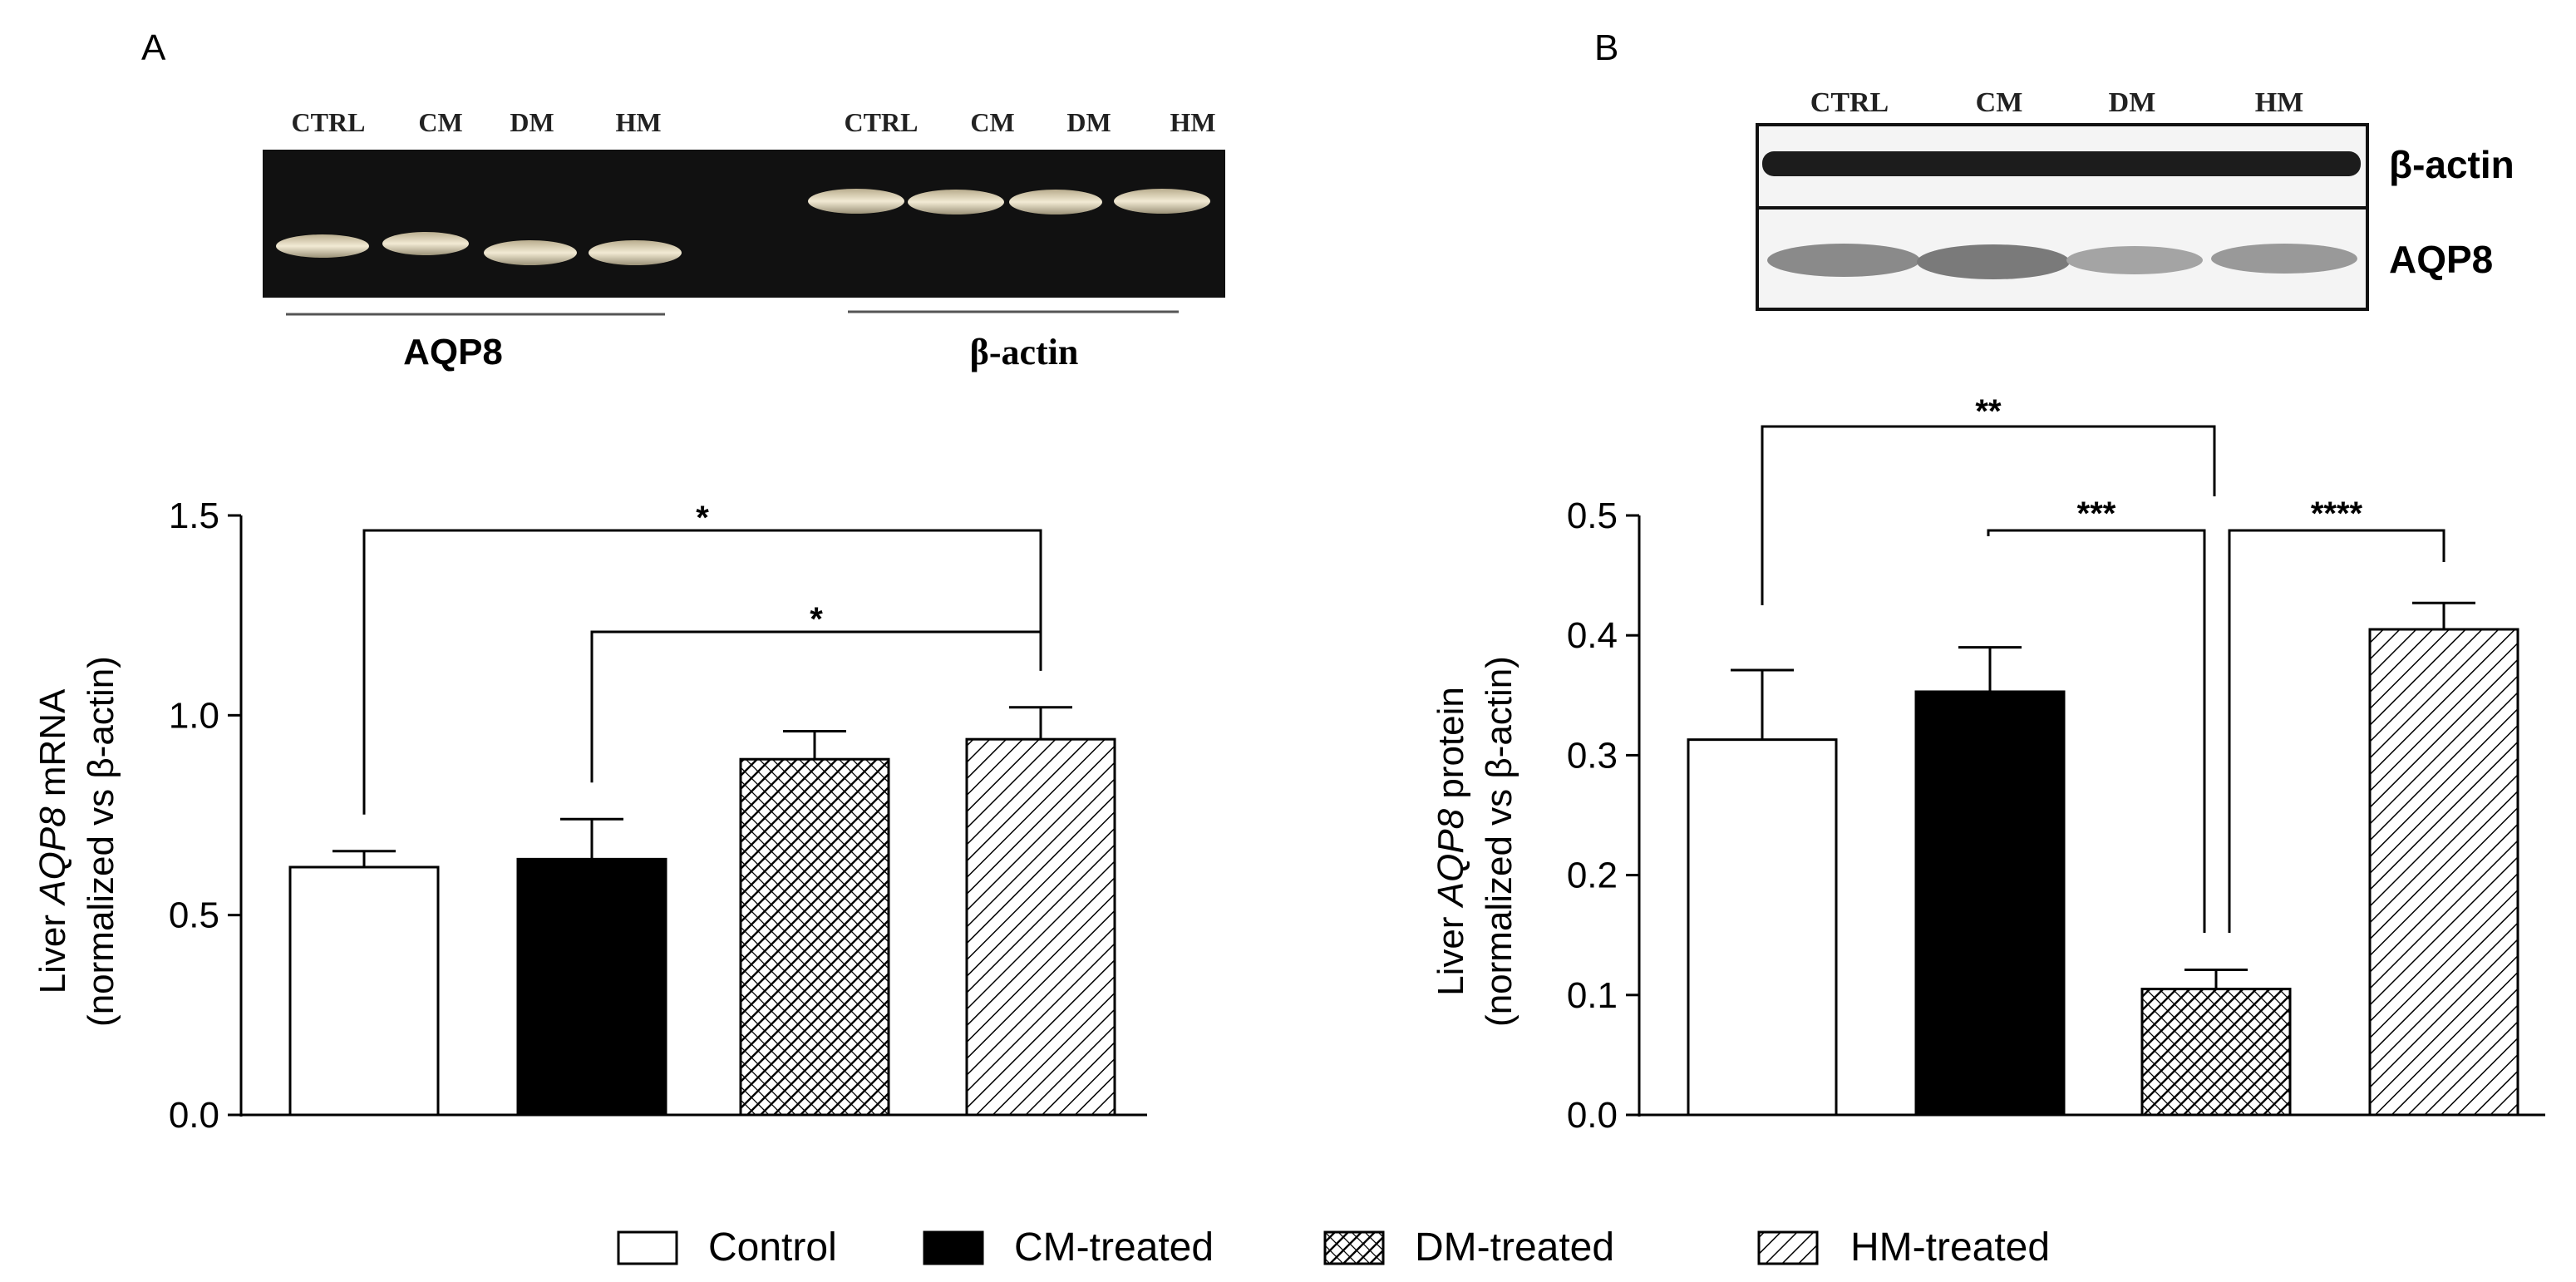 Image resolution: width=2576 pixels, height=1282 pixels. I want to click on legend: Control CM-treated DM-treated HM-treated, so click(1333, 1247).